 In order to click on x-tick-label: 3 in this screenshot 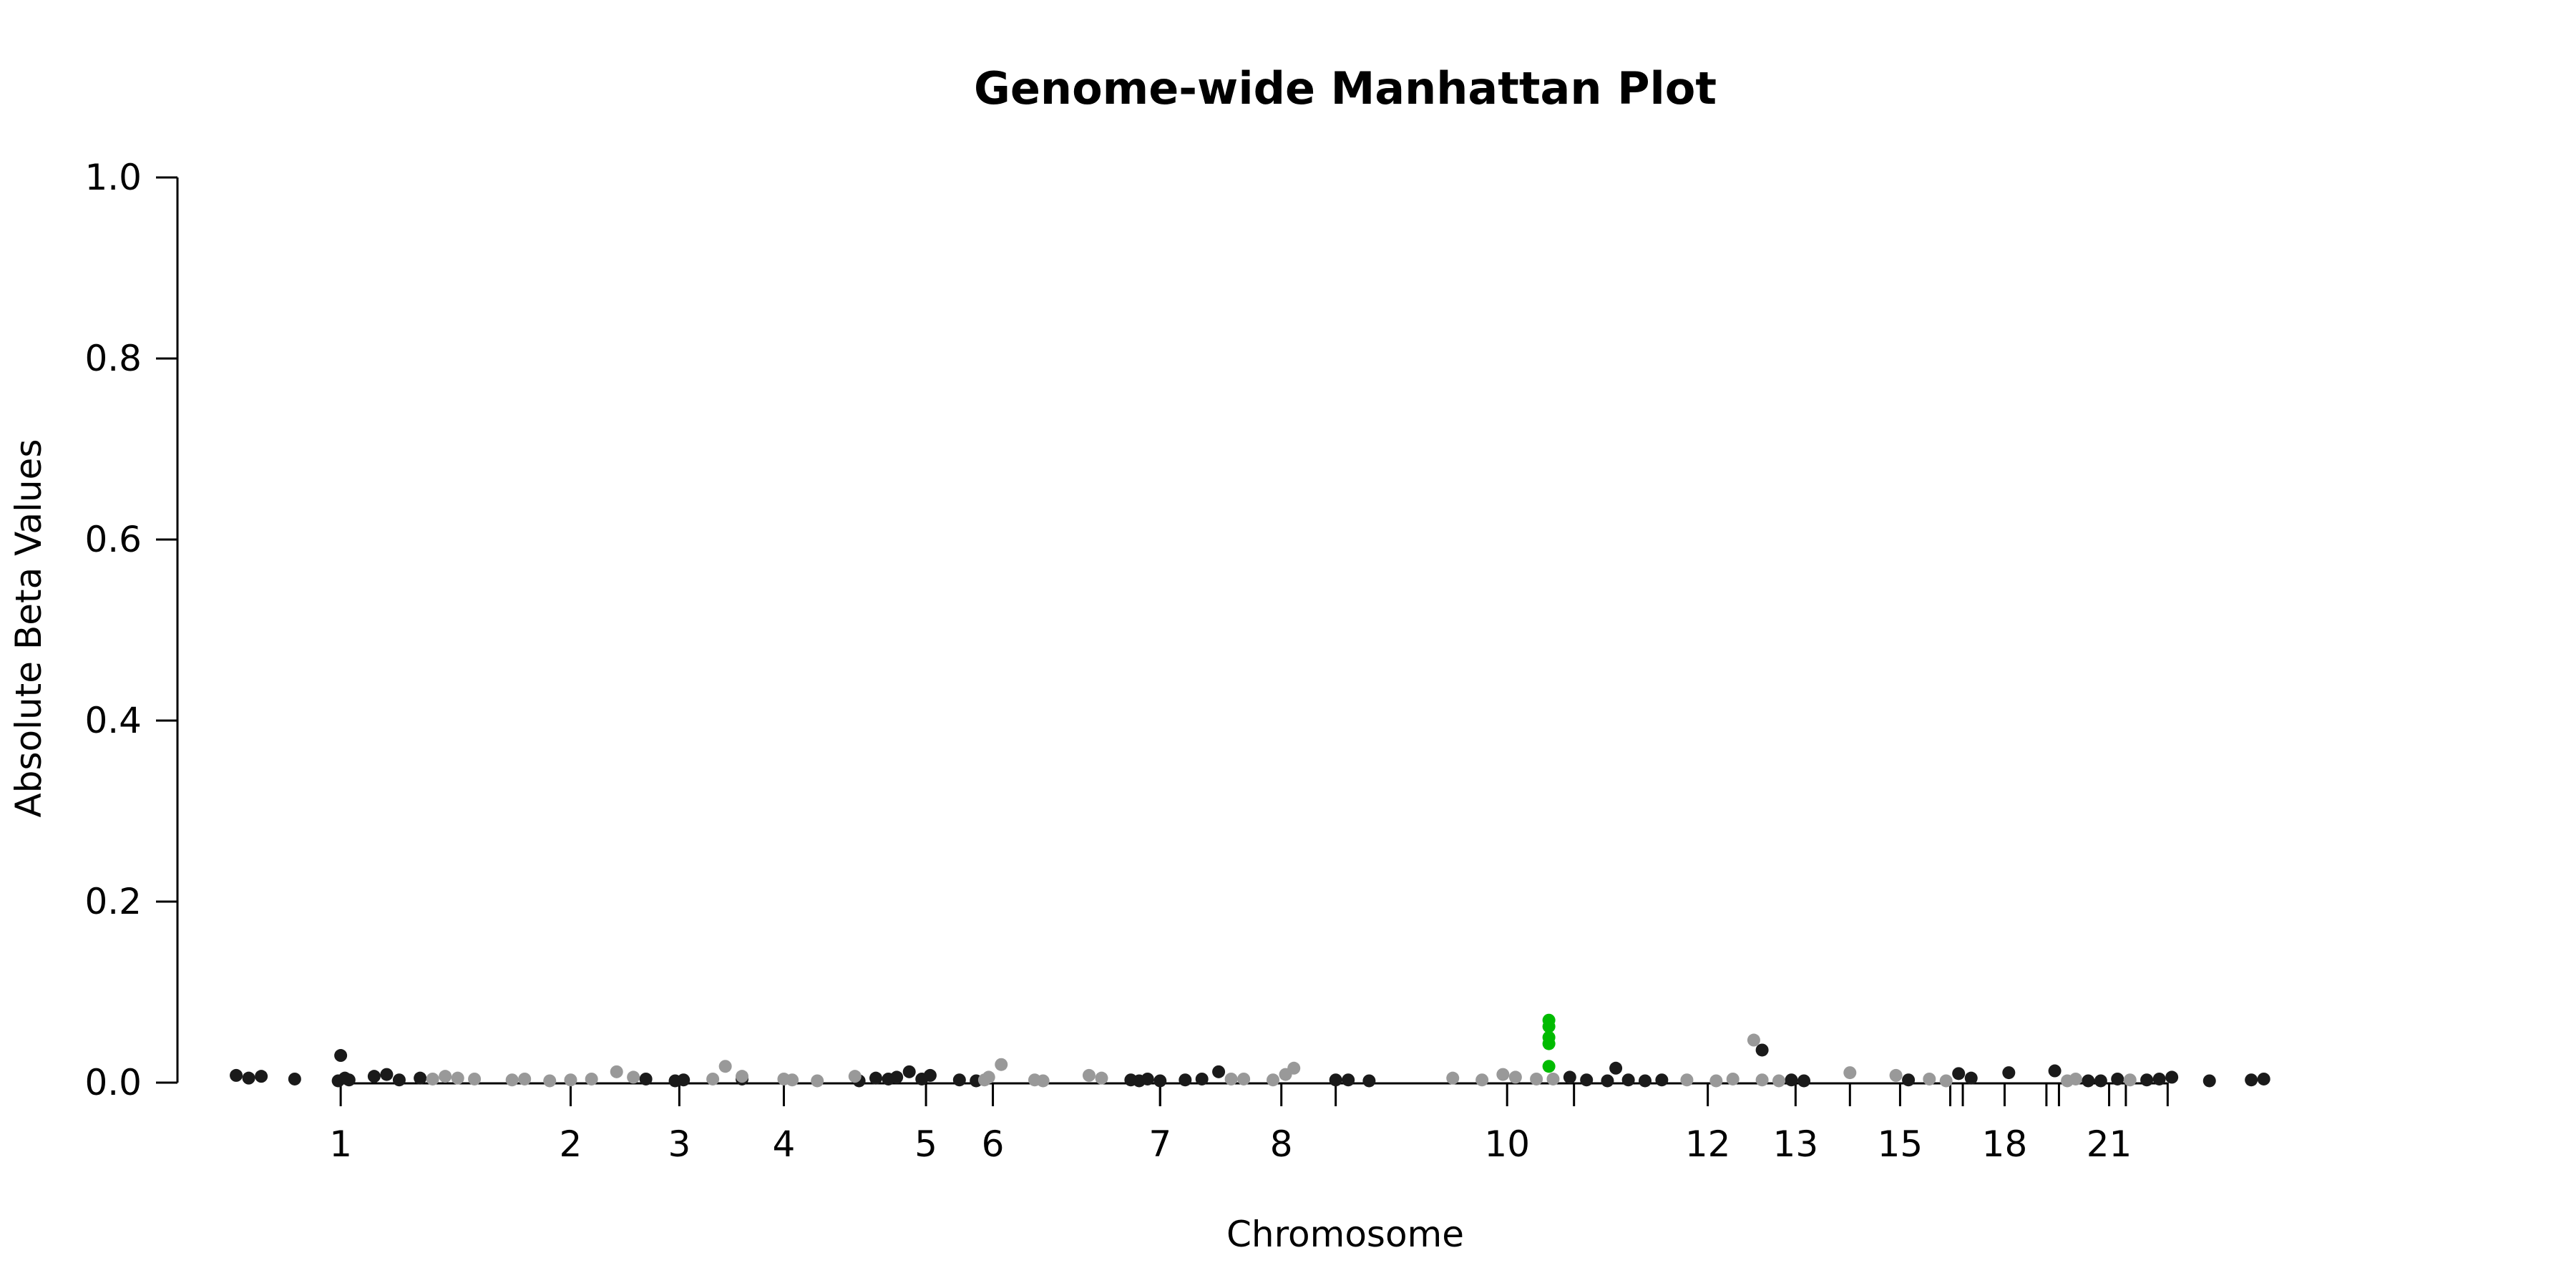, I will do `click(679, 1144)`.